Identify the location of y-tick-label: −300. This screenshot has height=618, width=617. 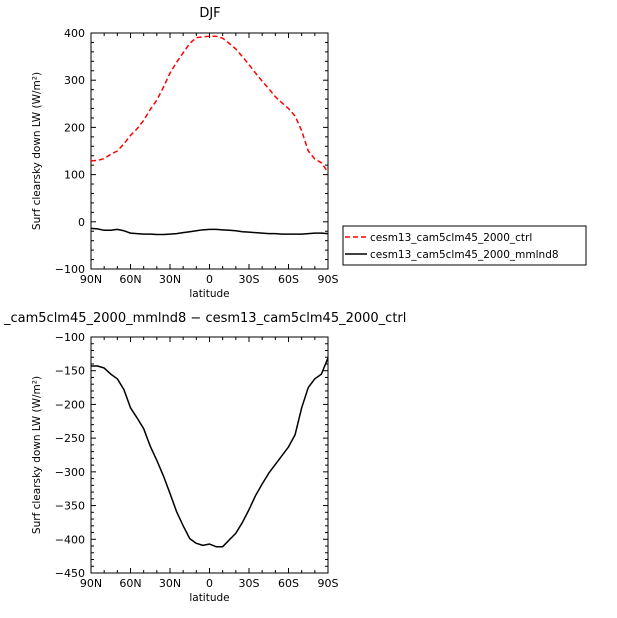
(70, 472).